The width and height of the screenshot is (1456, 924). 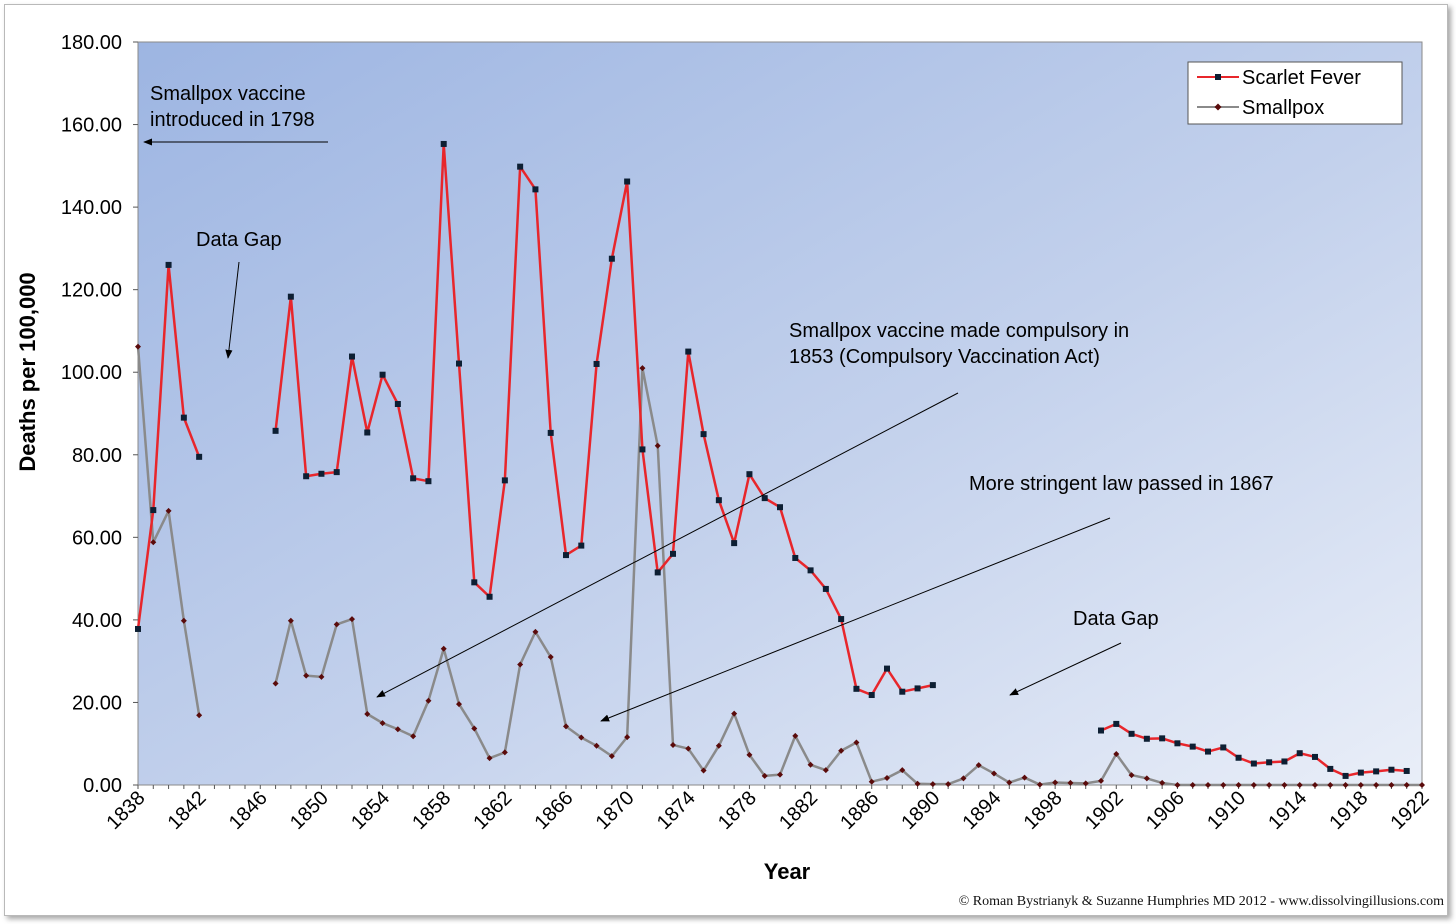 What do you see at coordinates (102, 786) in the screenshot?
I see `y-tick-label: 0.00` at bounding box center [102, 786].